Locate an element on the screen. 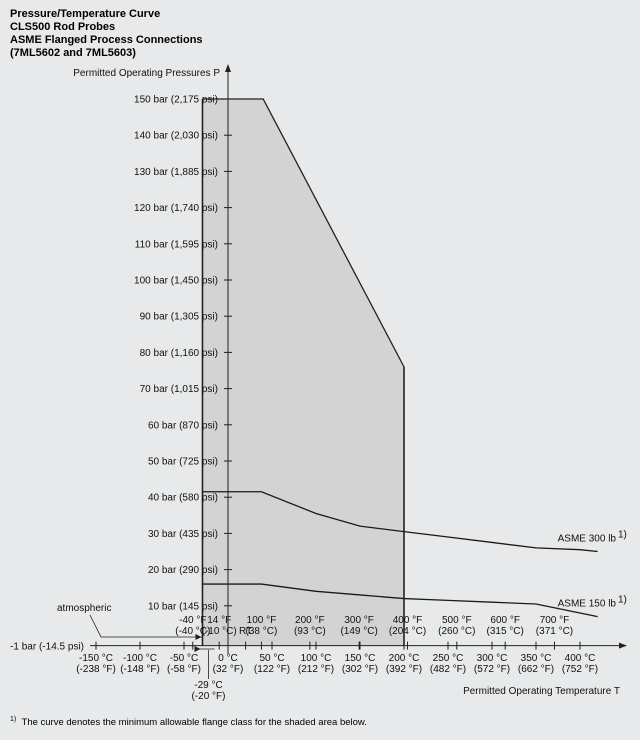 This screenshot has width=640, height=740. y-tick-label-130: 130 bar (1,885 psi) is located at coordinates (176, 172).